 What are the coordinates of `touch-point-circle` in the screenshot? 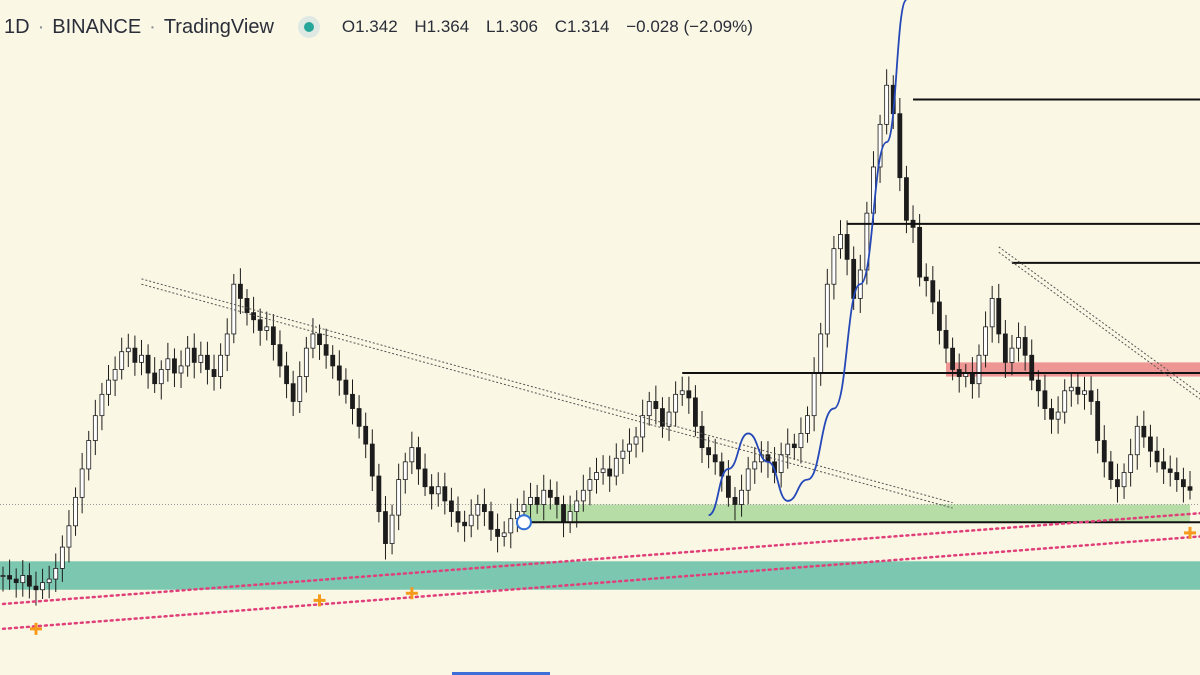 It's located at (523, 522).